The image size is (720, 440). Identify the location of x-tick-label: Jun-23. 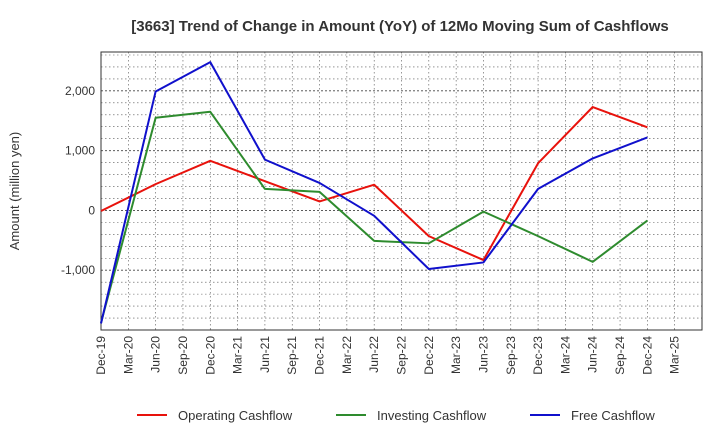
(483, 354).